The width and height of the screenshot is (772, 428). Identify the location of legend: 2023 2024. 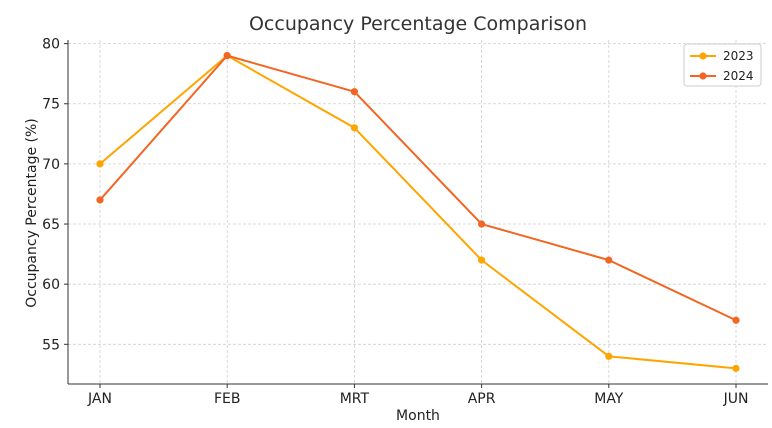
(722, 65).